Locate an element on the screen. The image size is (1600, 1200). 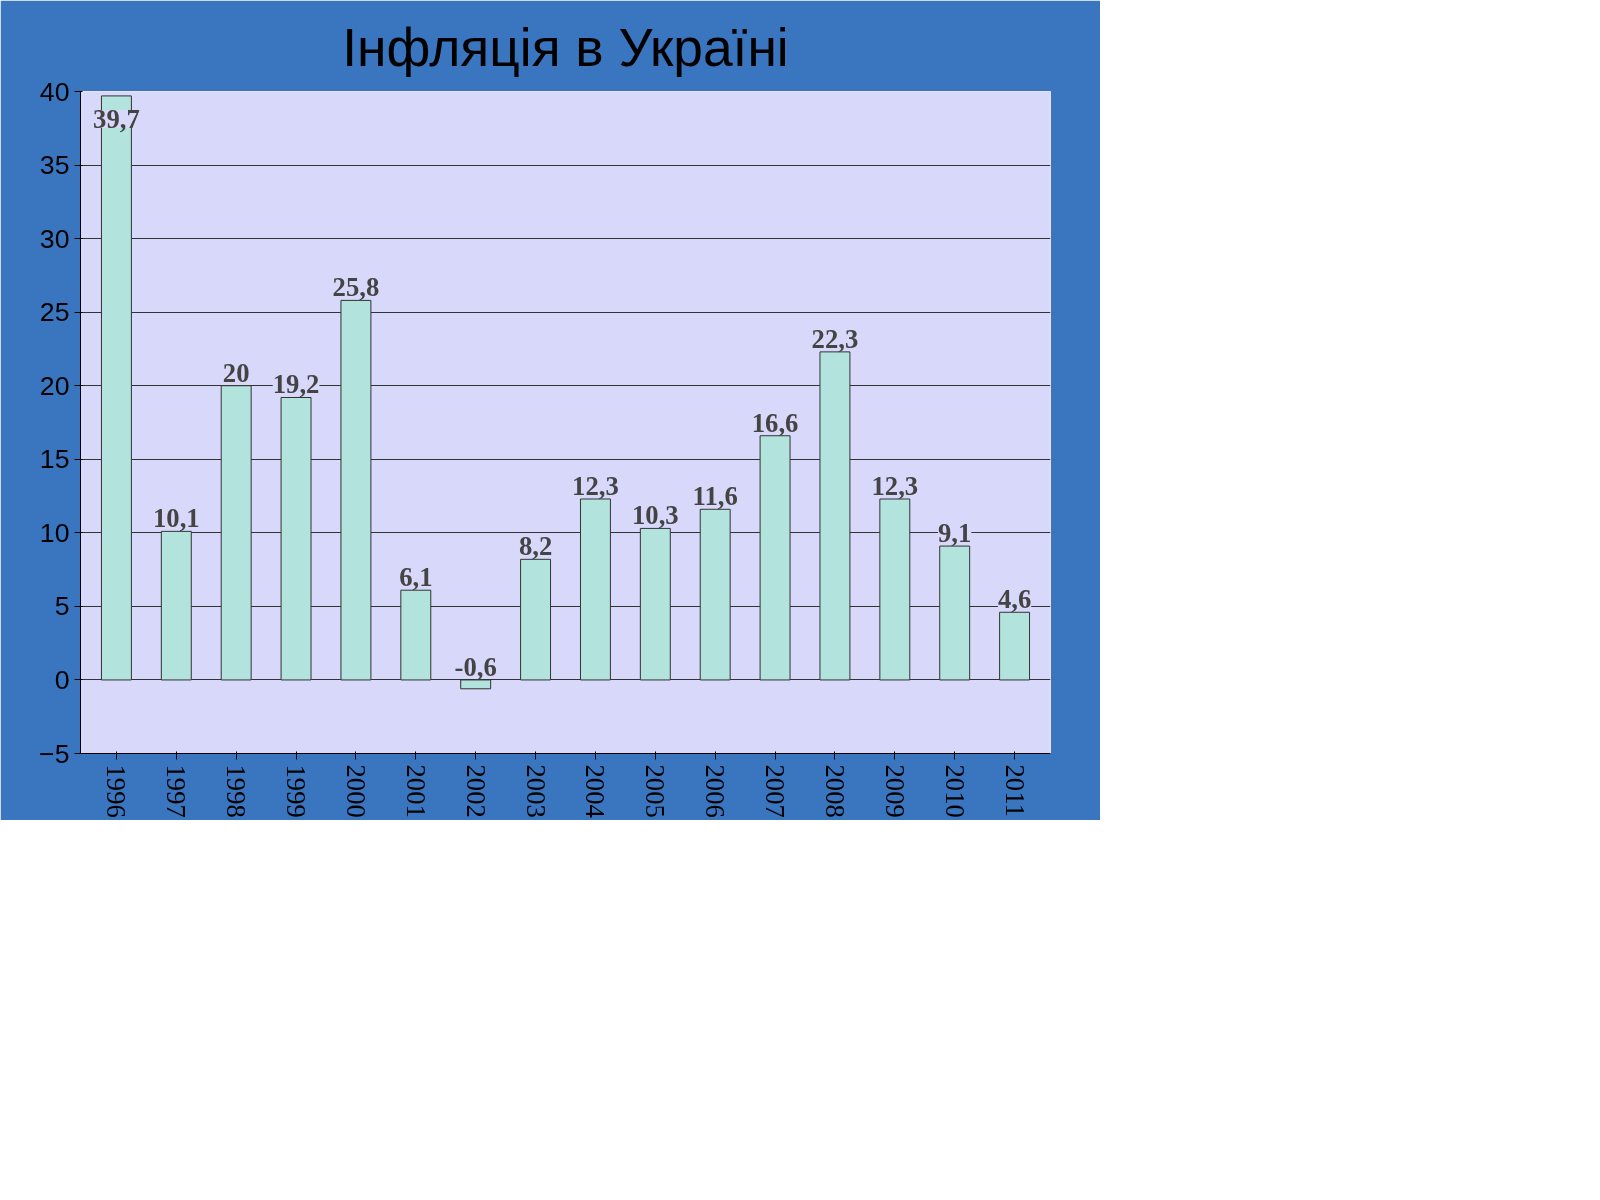
data-label: 16,6 is located at coordinates (775, 422).